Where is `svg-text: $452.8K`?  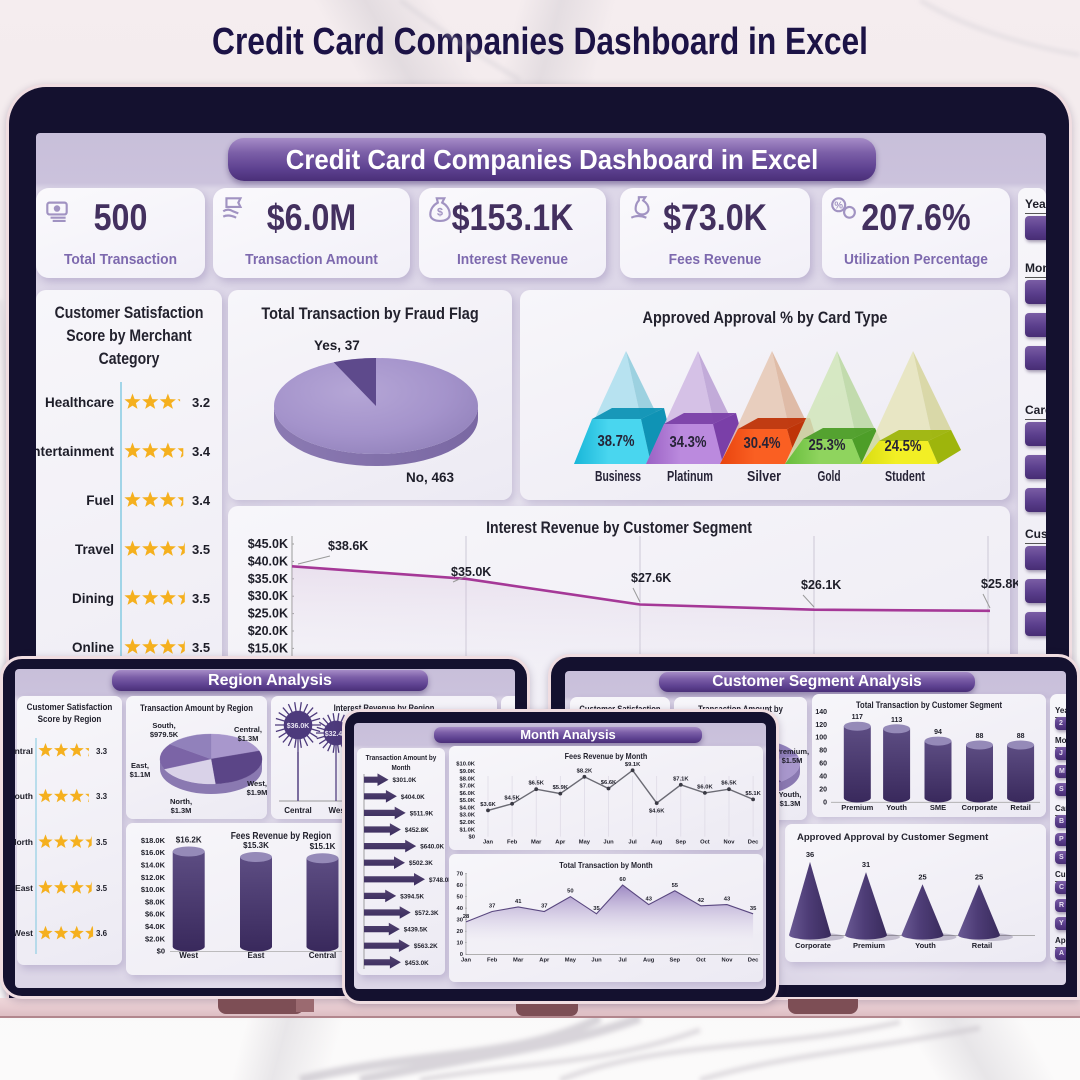
svg-text: $452.8K is located at coordinates (417, 830).